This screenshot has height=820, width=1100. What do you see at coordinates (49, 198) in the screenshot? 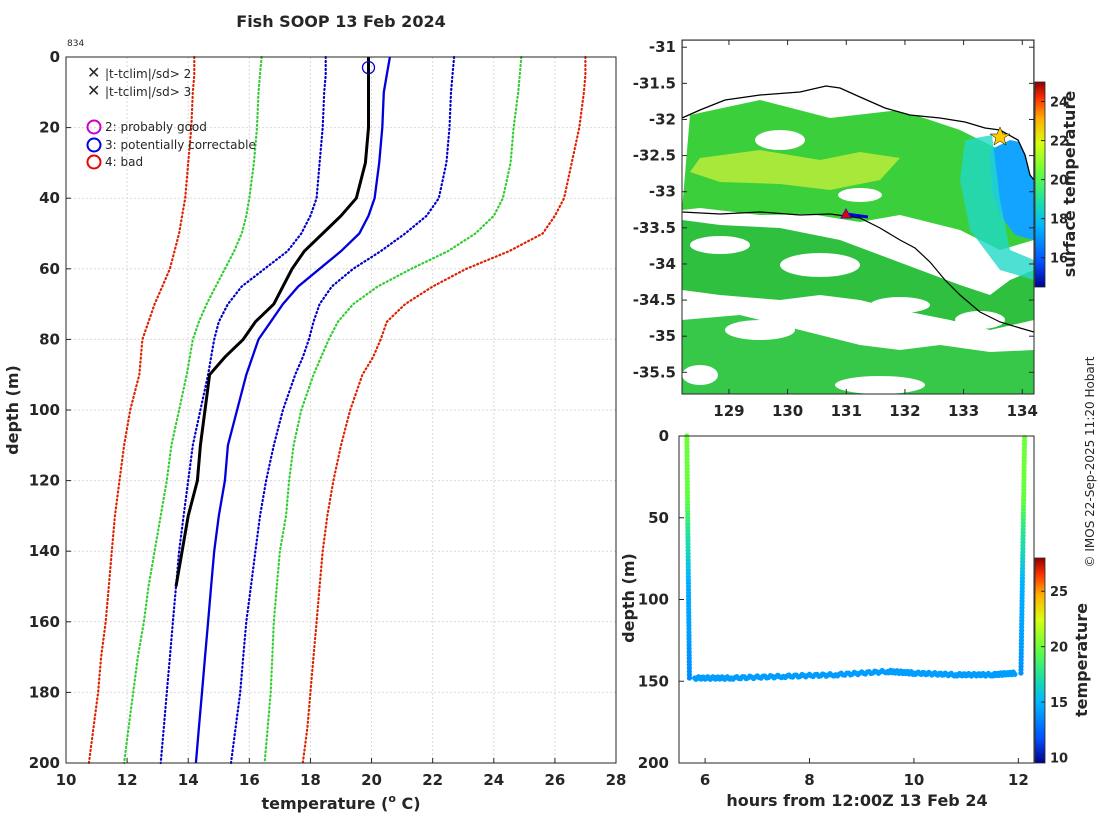
I see `y-tick-label: 40` at bounding box center [49, 198].